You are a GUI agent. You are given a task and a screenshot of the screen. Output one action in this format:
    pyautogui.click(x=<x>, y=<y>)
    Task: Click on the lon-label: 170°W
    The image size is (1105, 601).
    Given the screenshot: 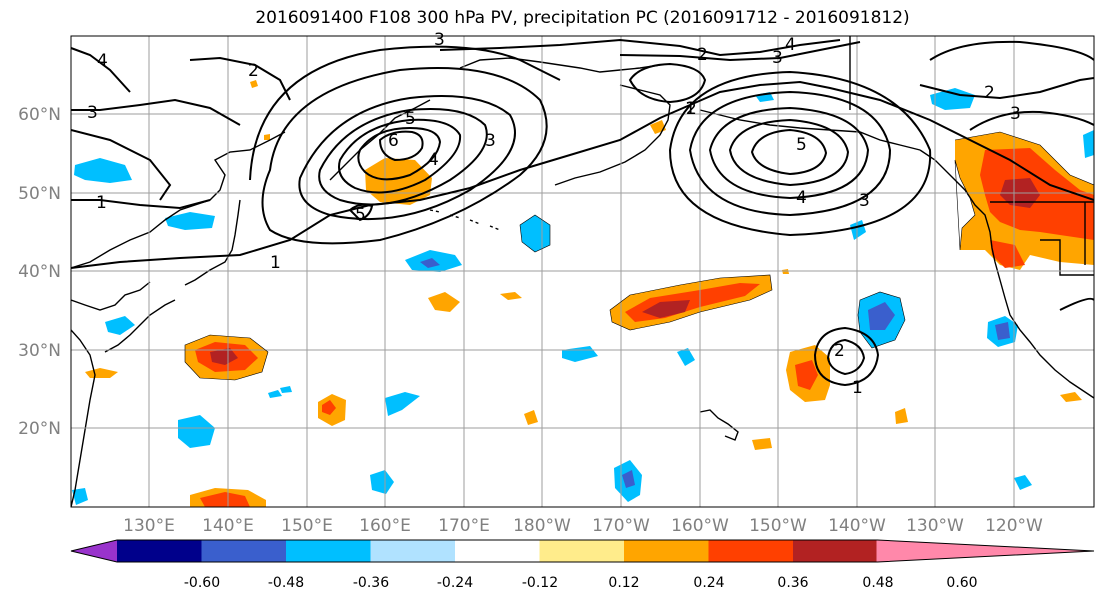 What is the action you would take?
    pyautogui.click(x=621, y=526)
    